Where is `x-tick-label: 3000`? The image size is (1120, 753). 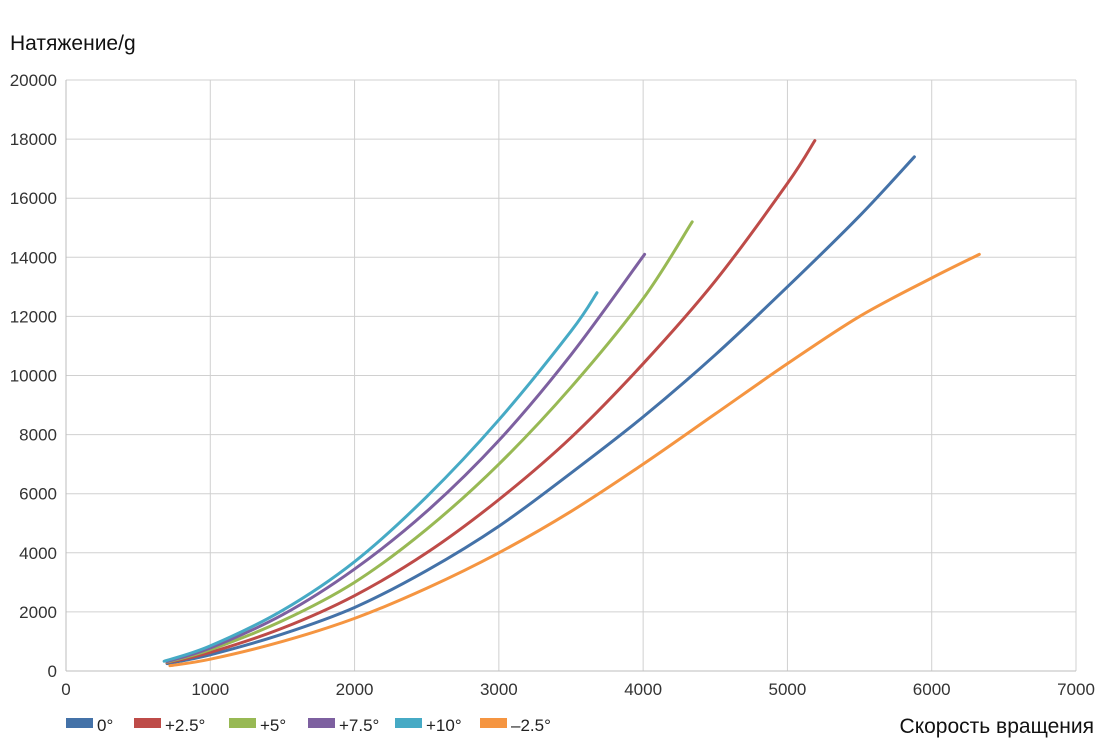 x-tick-label: 3000 is located at coordinates (499, 689).